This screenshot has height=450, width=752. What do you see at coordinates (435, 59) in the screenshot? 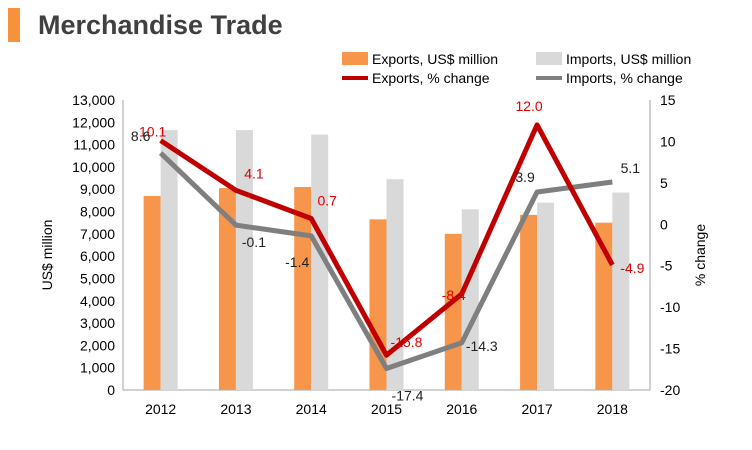
I see `legend-label-exports-bar: Exports, US$ million` at bounding box center [435, 59].